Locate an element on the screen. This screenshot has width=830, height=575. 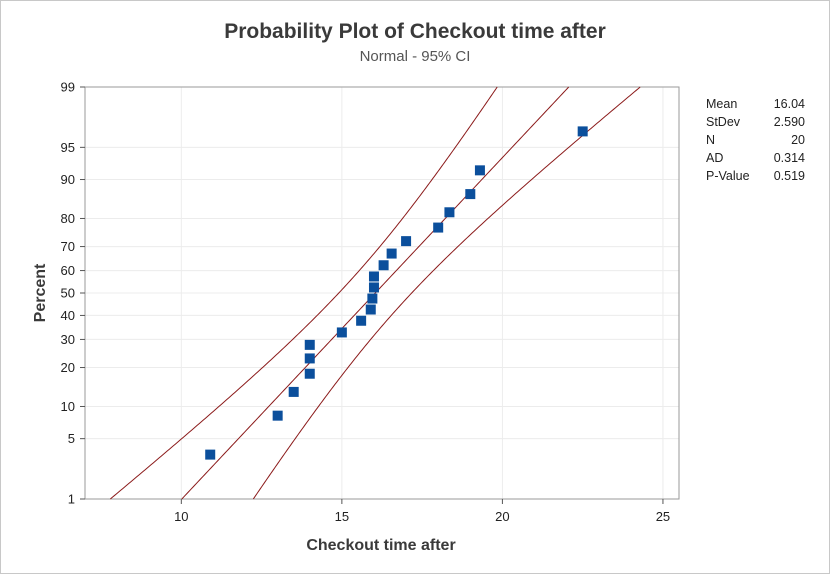
y-axis-title: Percent is located at coordinates (40, 292).